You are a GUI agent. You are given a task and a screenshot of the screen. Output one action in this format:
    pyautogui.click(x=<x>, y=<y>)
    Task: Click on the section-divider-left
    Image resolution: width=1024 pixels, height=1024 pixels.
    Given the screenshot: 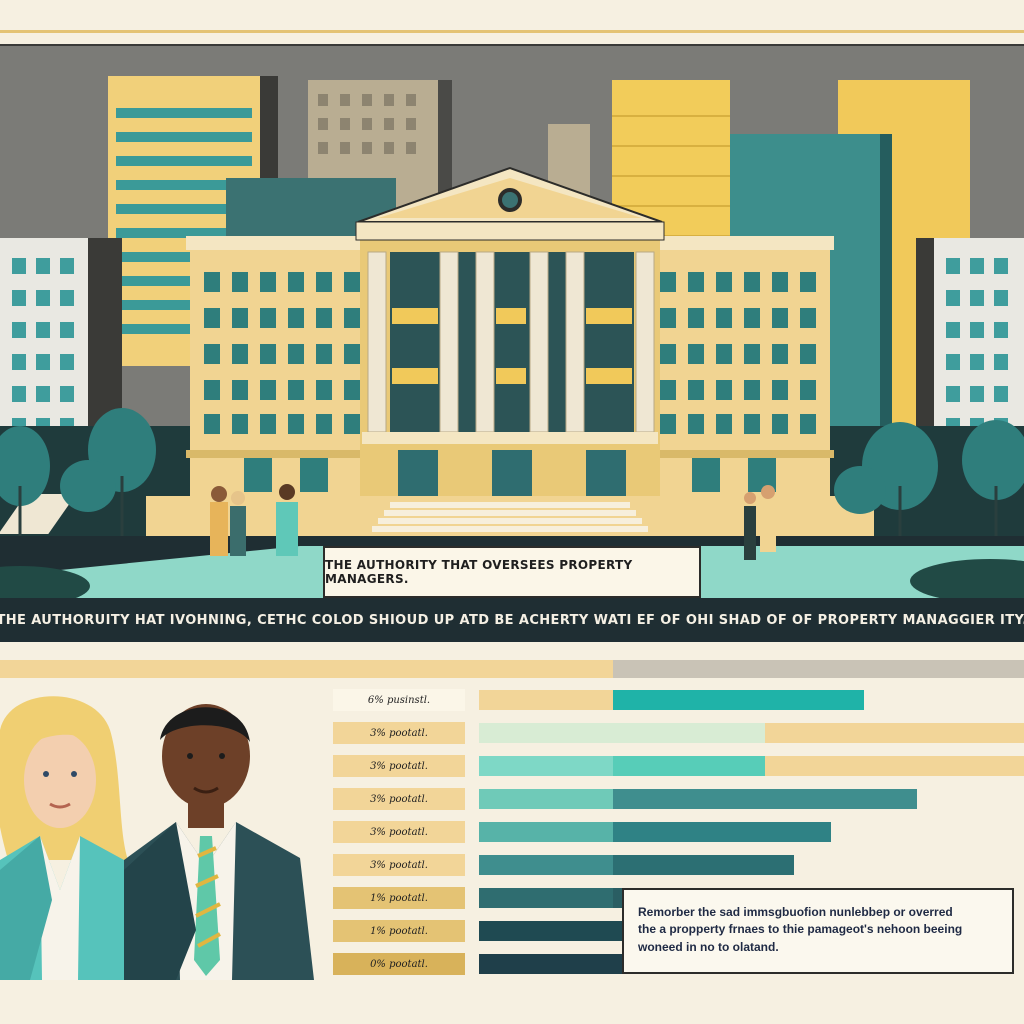 What is the action you would take?
    pyautogui.click(x=306, y=669)
    